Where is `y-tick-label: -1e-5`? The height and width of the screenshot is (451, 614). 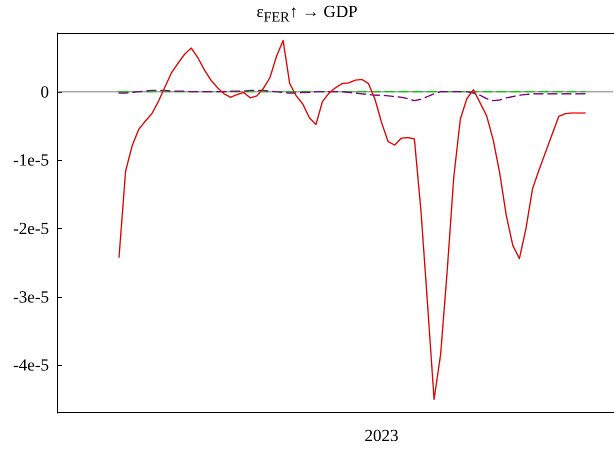 y-tick-label: -1e-5 is located at coordinates (31, 160).